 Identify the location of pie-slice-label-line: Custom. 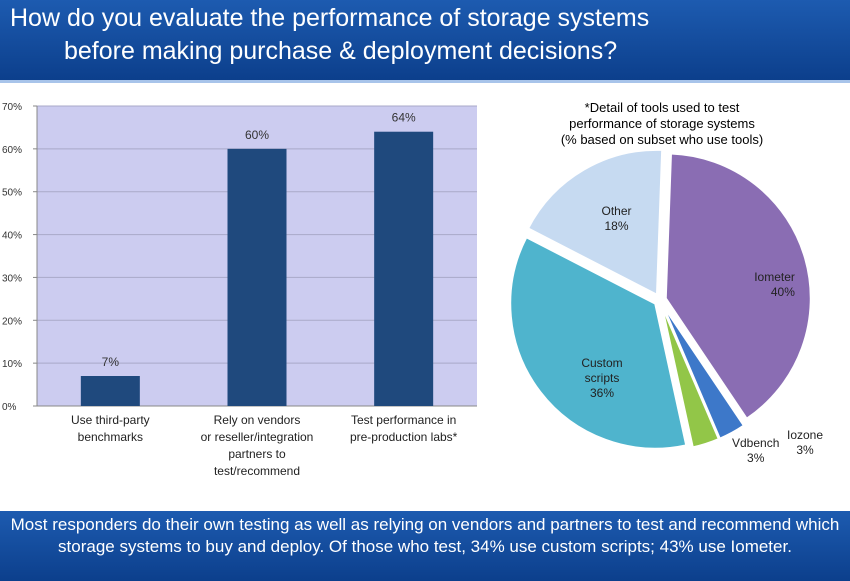
(602, 362).